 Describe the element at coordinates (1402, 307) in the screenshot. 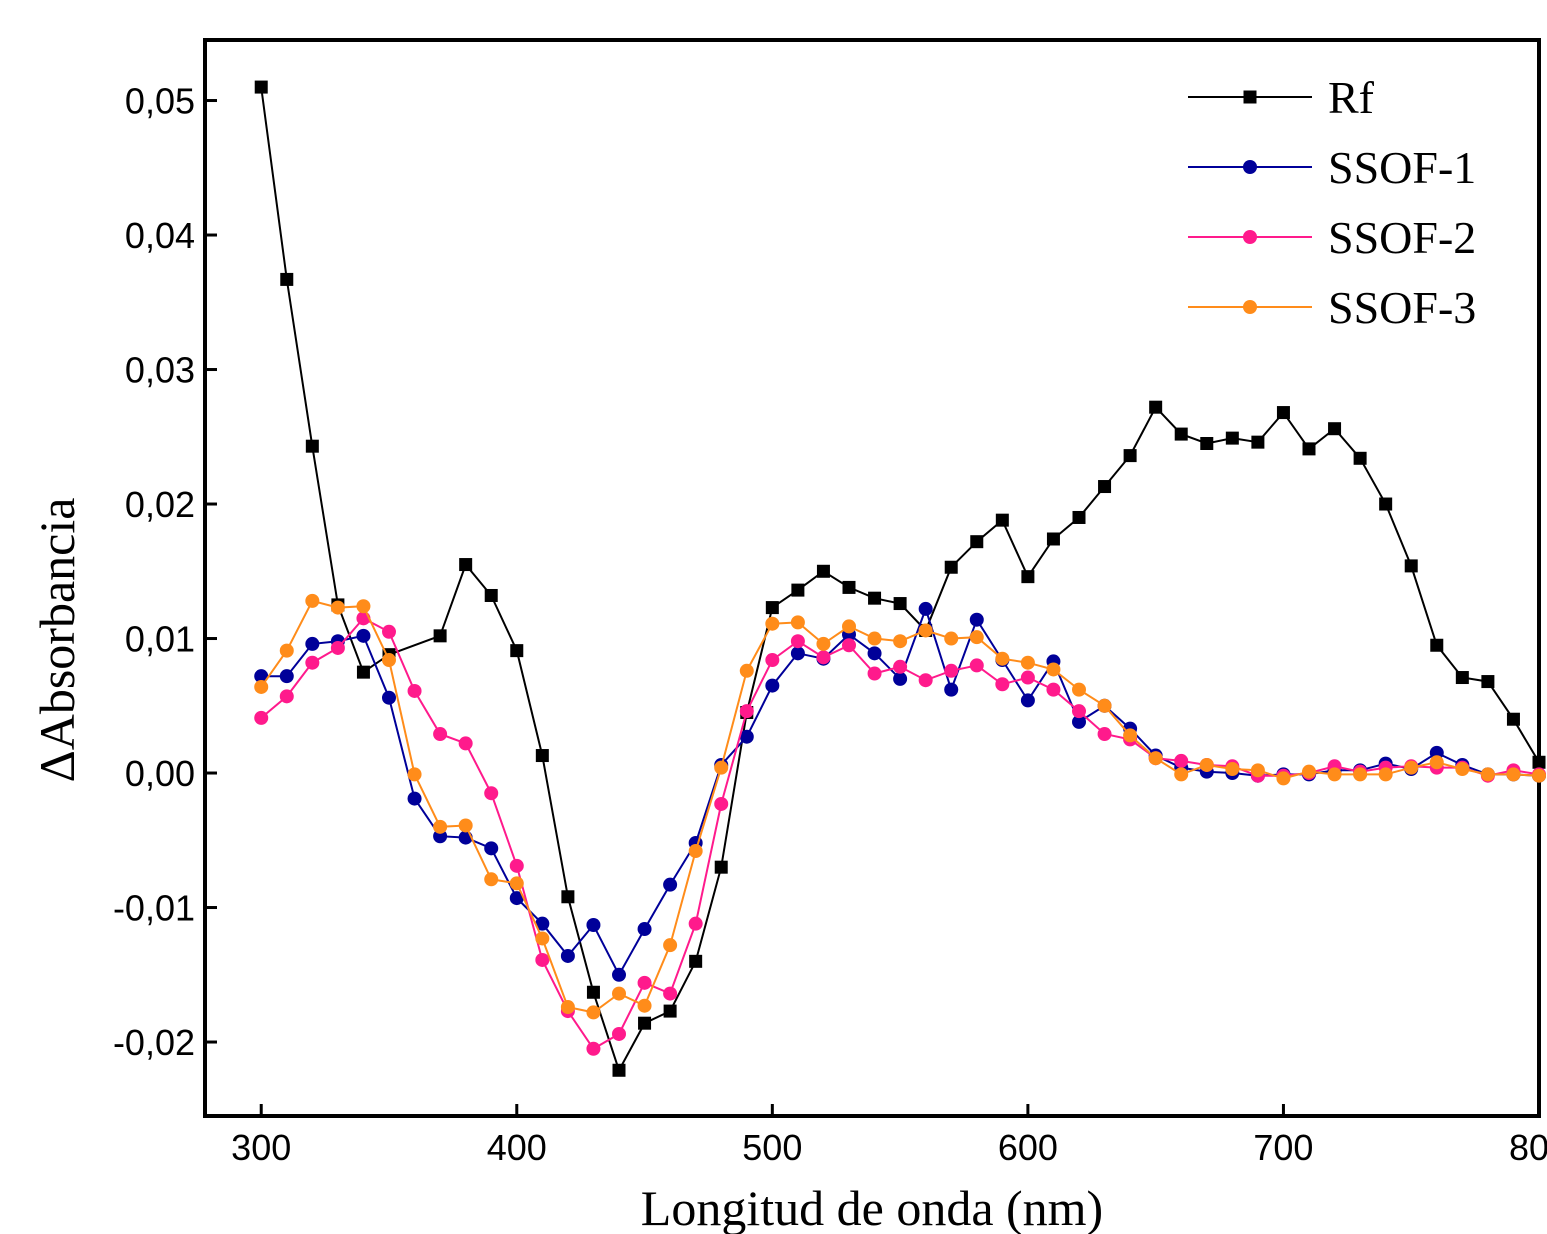

I see `legend-label: SSOF-3` at that location.